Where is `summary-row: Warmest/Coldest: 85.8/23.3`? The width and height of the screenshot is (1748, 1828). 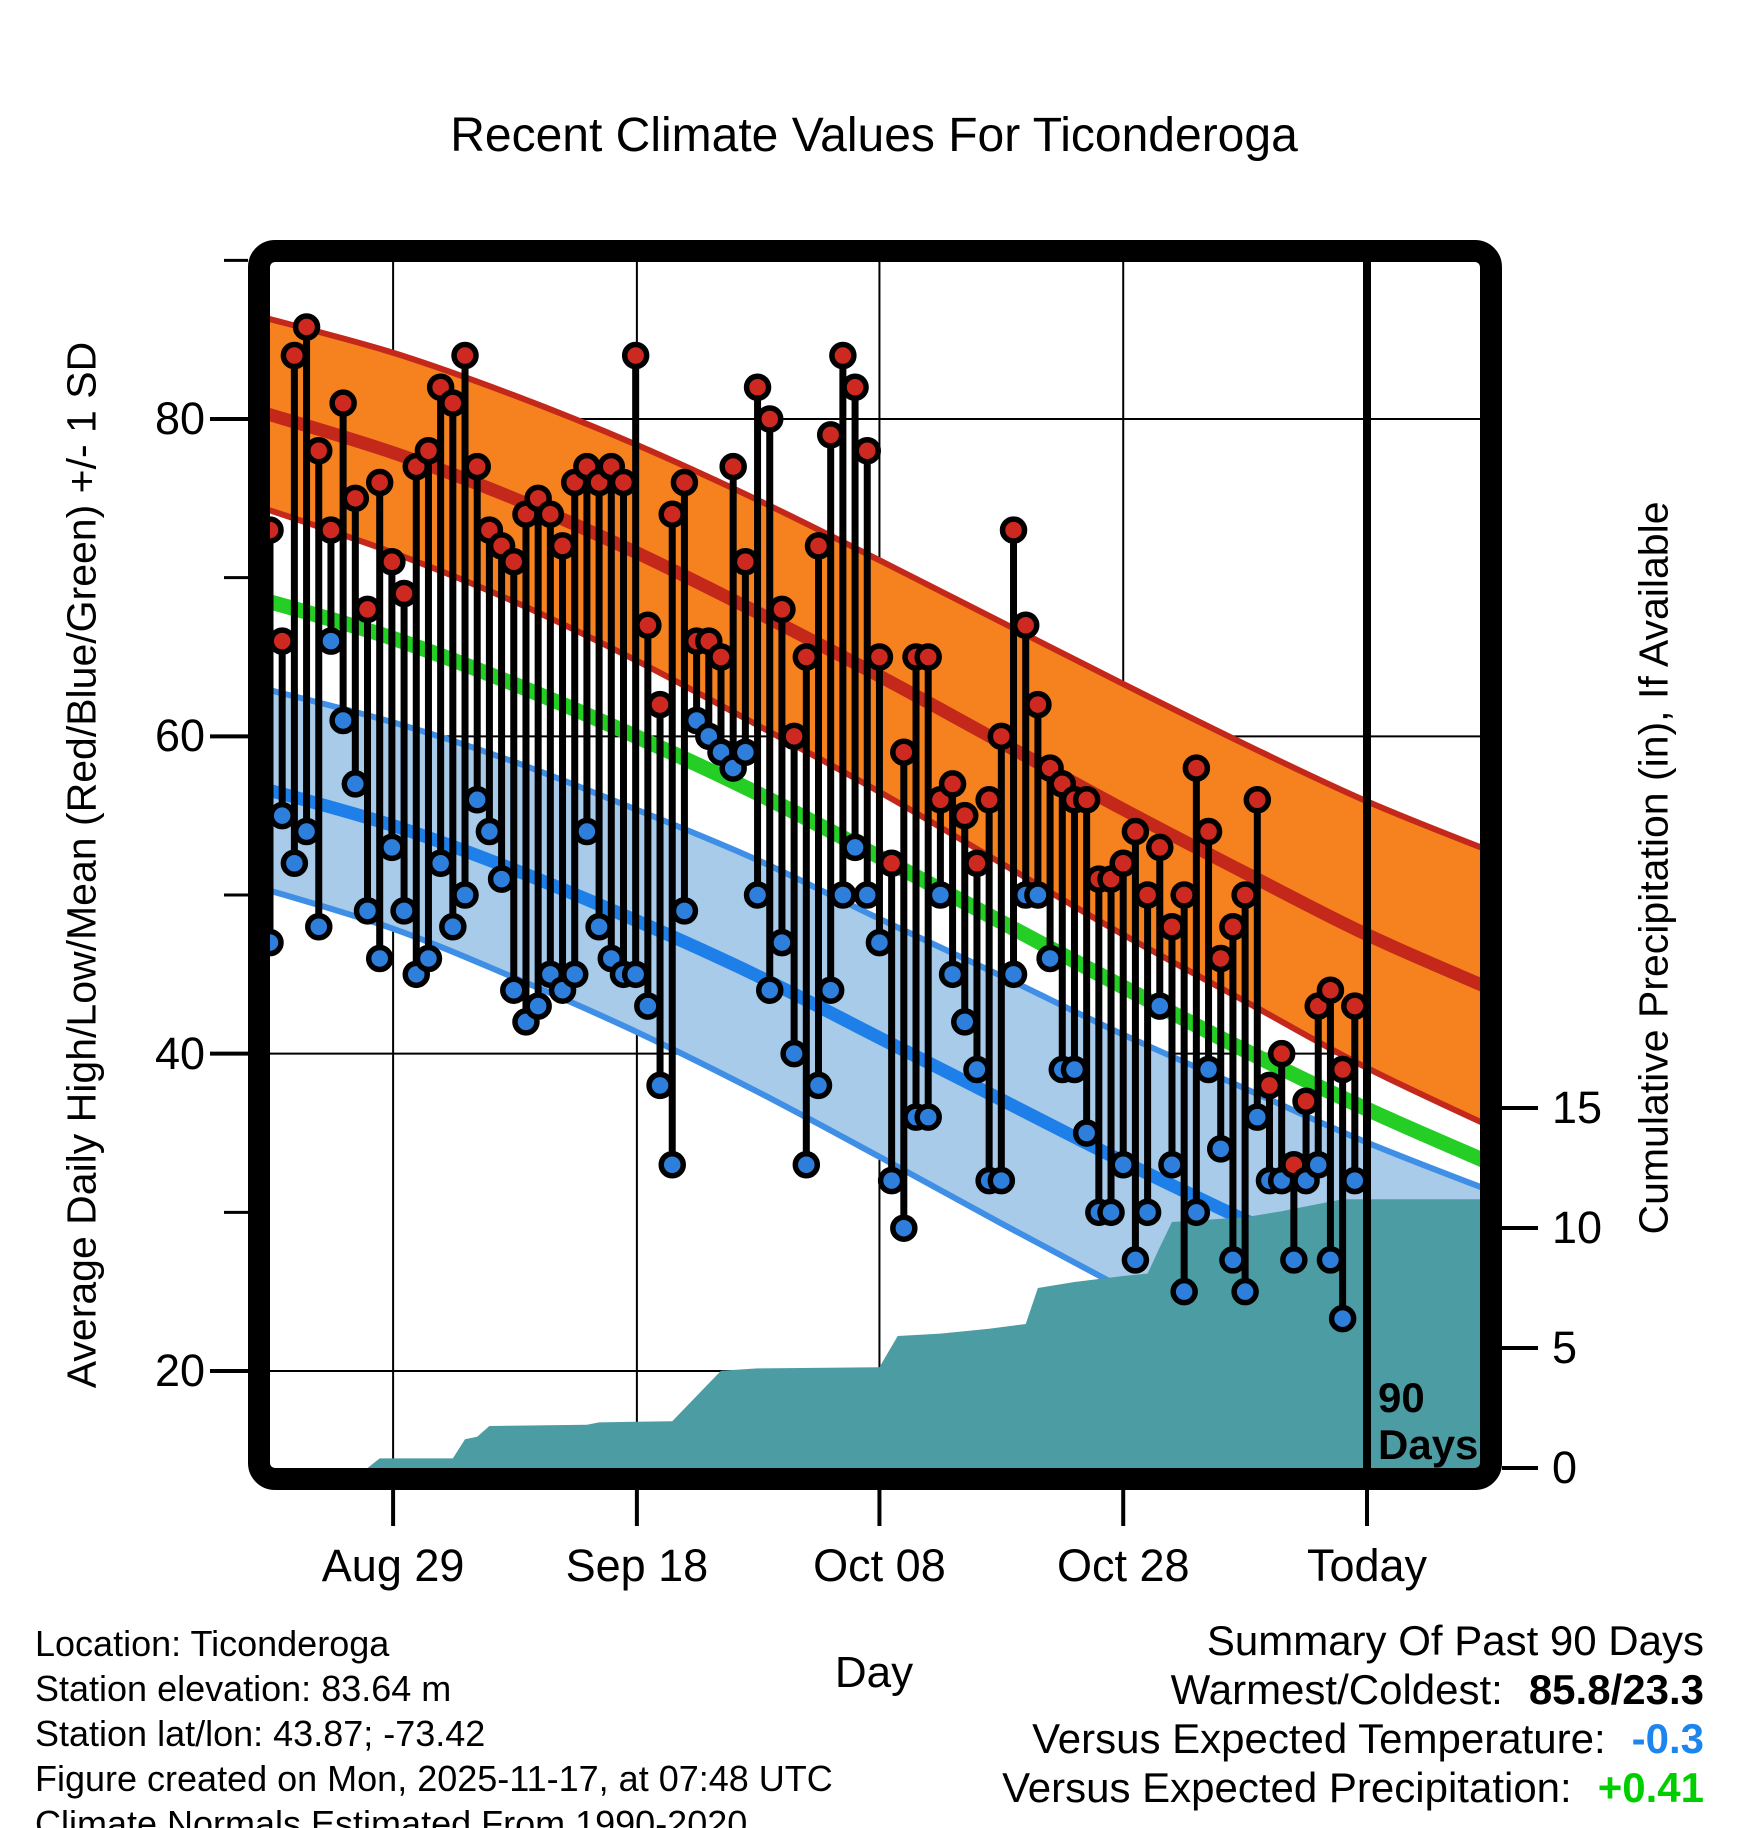 summary-row: Warmest/Coldest: 85.8/23.3 is located at coordinates (1353, 1689).